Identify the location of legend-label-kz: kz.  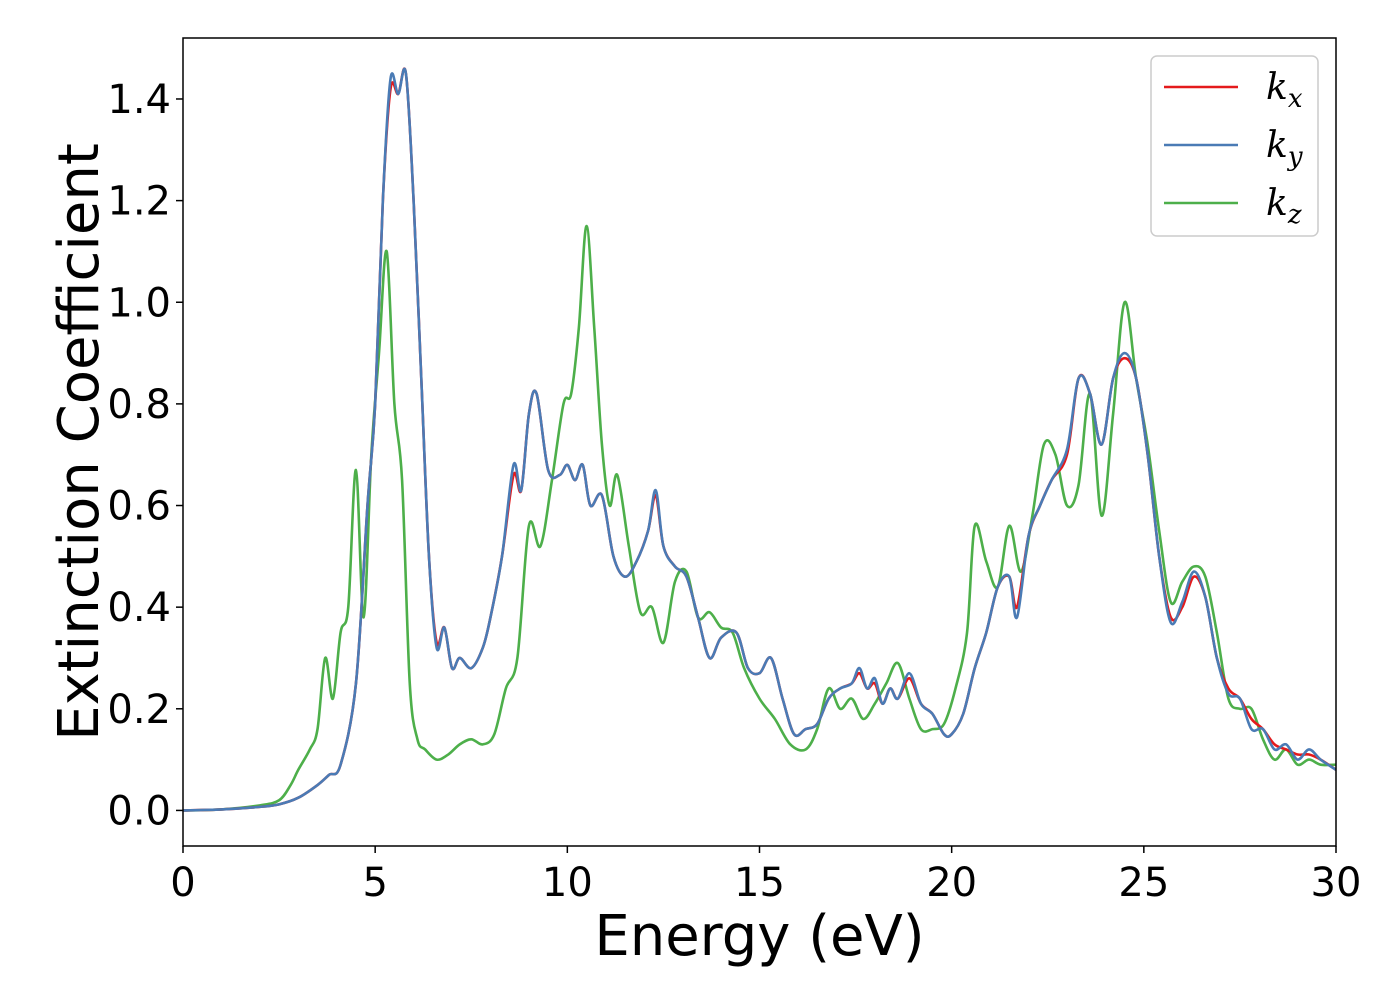
(1284, 206).